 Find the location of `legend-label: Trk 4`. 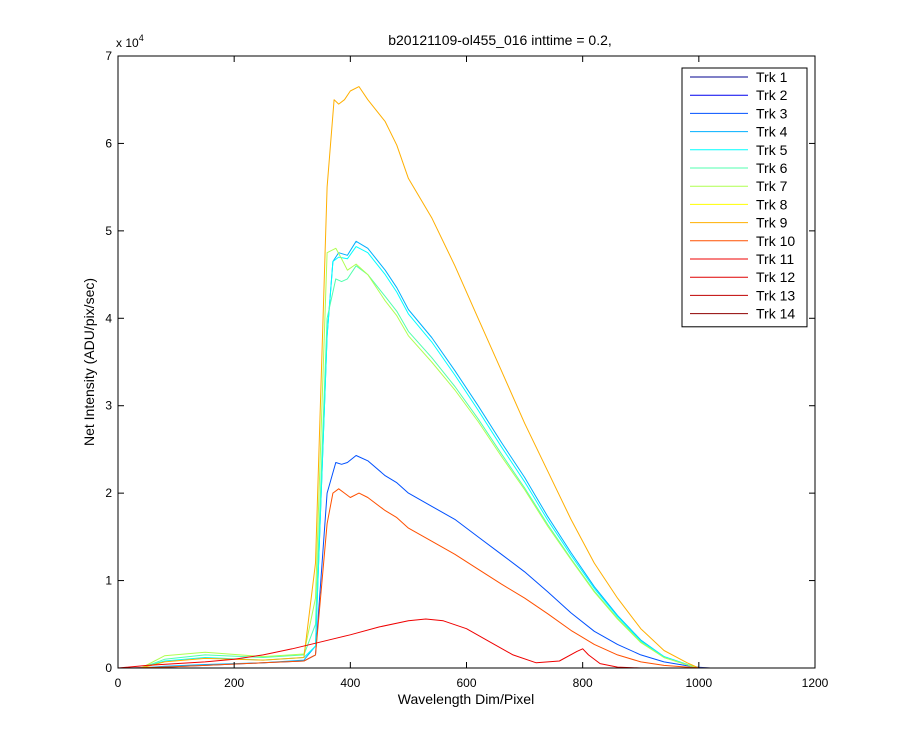

legend-label: Trk 4 is located at coordinates (772, 132).